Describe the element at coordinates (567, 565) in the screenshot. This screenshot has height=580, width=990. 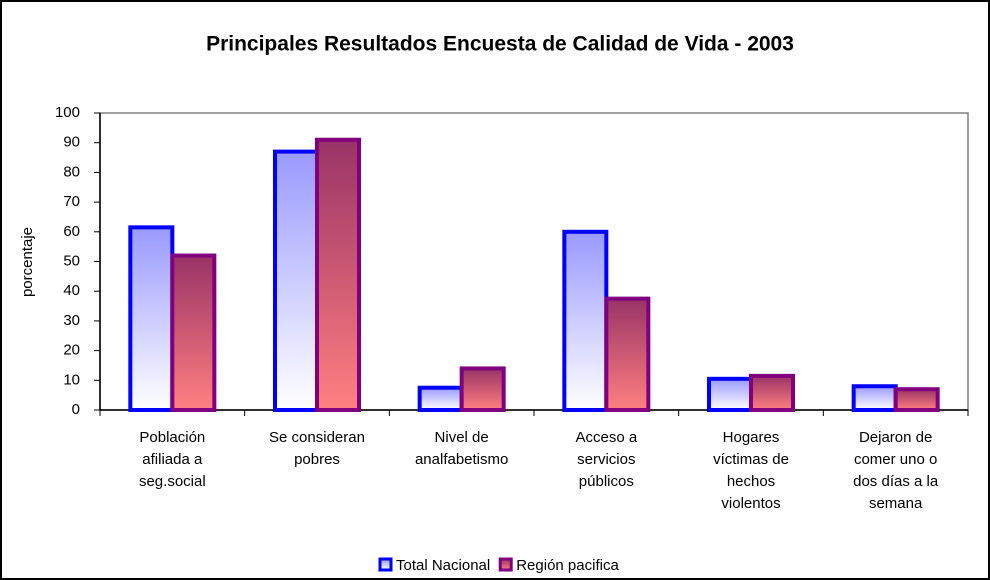
I see `legend-label: Región pacifica` at that location.